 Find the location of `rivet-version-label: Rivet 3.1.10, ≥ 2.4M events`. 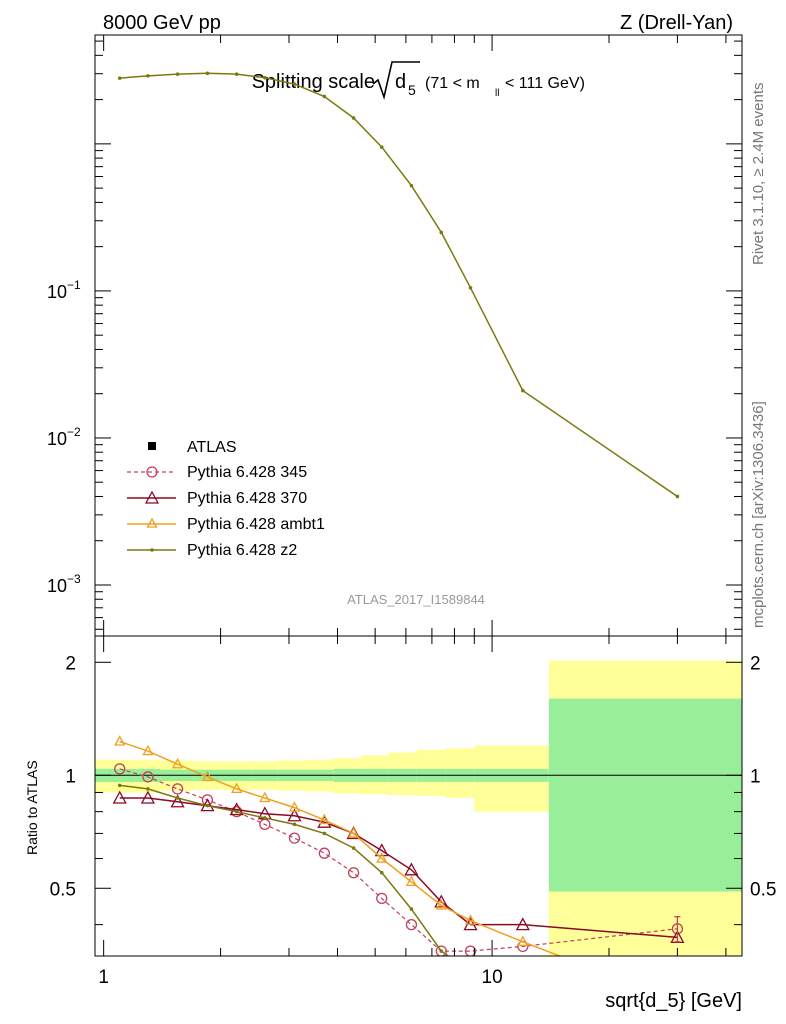

rivet-version-label: Rivet 3.1.10, ≥ 2.4M events is located at coordinates (758, 174).